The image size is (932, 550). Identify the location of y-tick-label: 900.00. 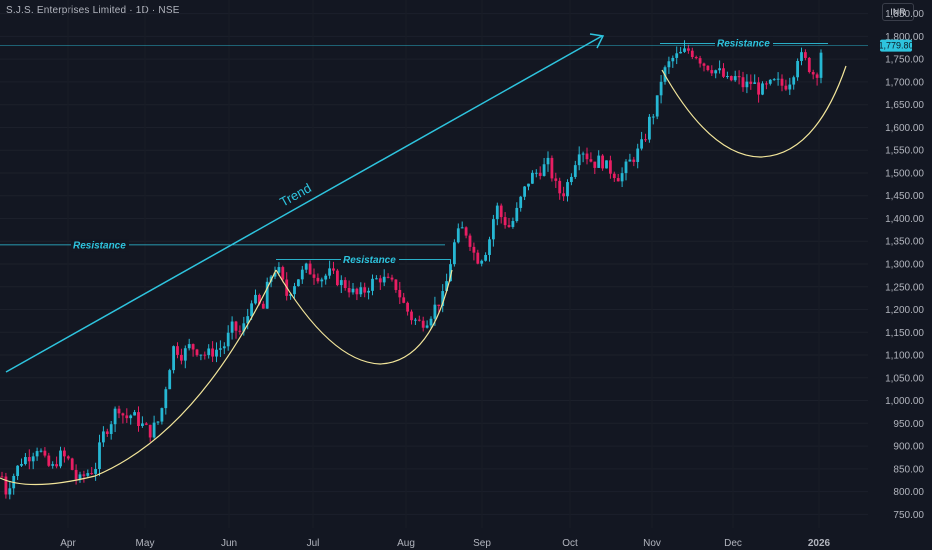
(908, 447).